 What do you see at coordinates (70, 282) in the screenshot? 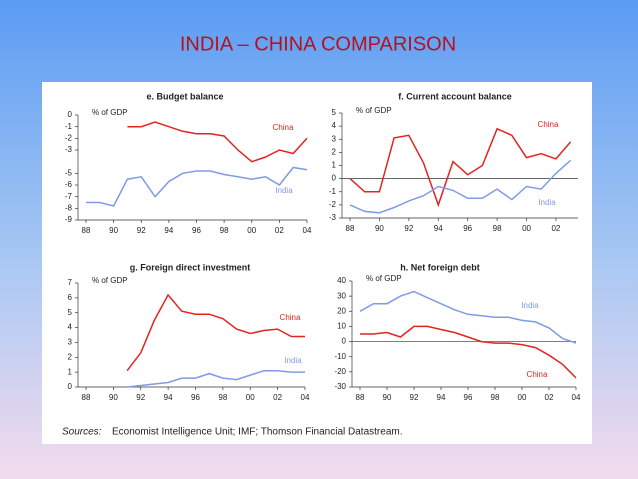
I see `y-tick-label: 7` at bounding box center [70, 282].